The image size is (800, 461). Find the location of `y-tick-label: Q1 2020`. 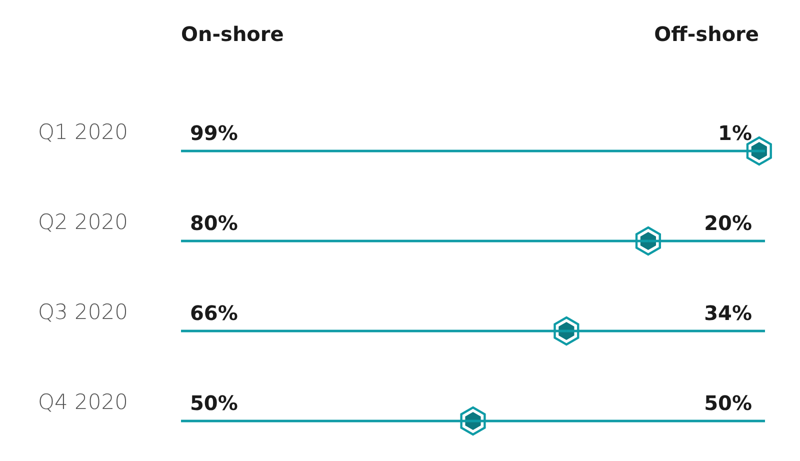

y-tick-label: Q1 2020 is located at coordinates (83, 132).